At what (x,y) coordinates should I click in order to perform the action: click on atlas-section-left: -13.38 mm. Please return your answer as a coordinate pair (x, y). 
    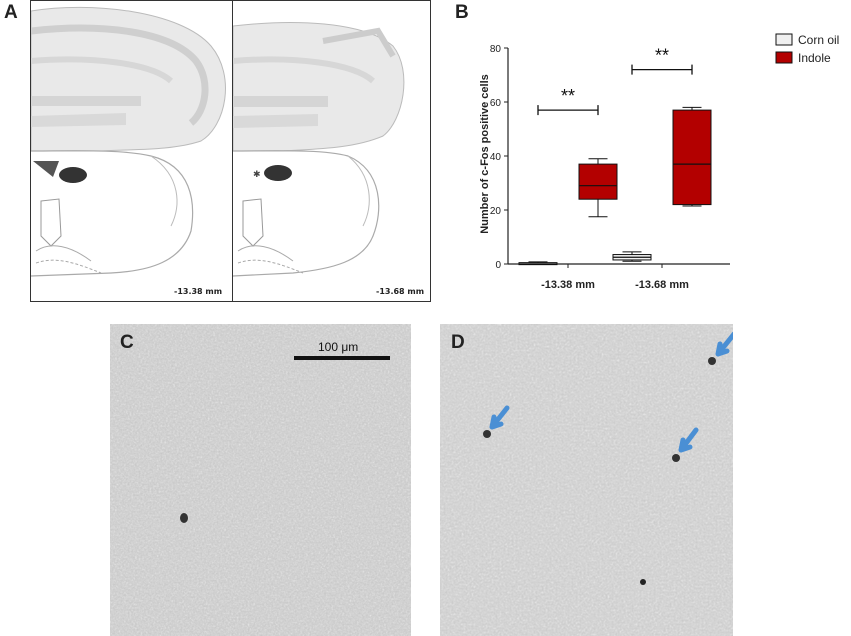
    Looking at the image, I should click on (131, 151).